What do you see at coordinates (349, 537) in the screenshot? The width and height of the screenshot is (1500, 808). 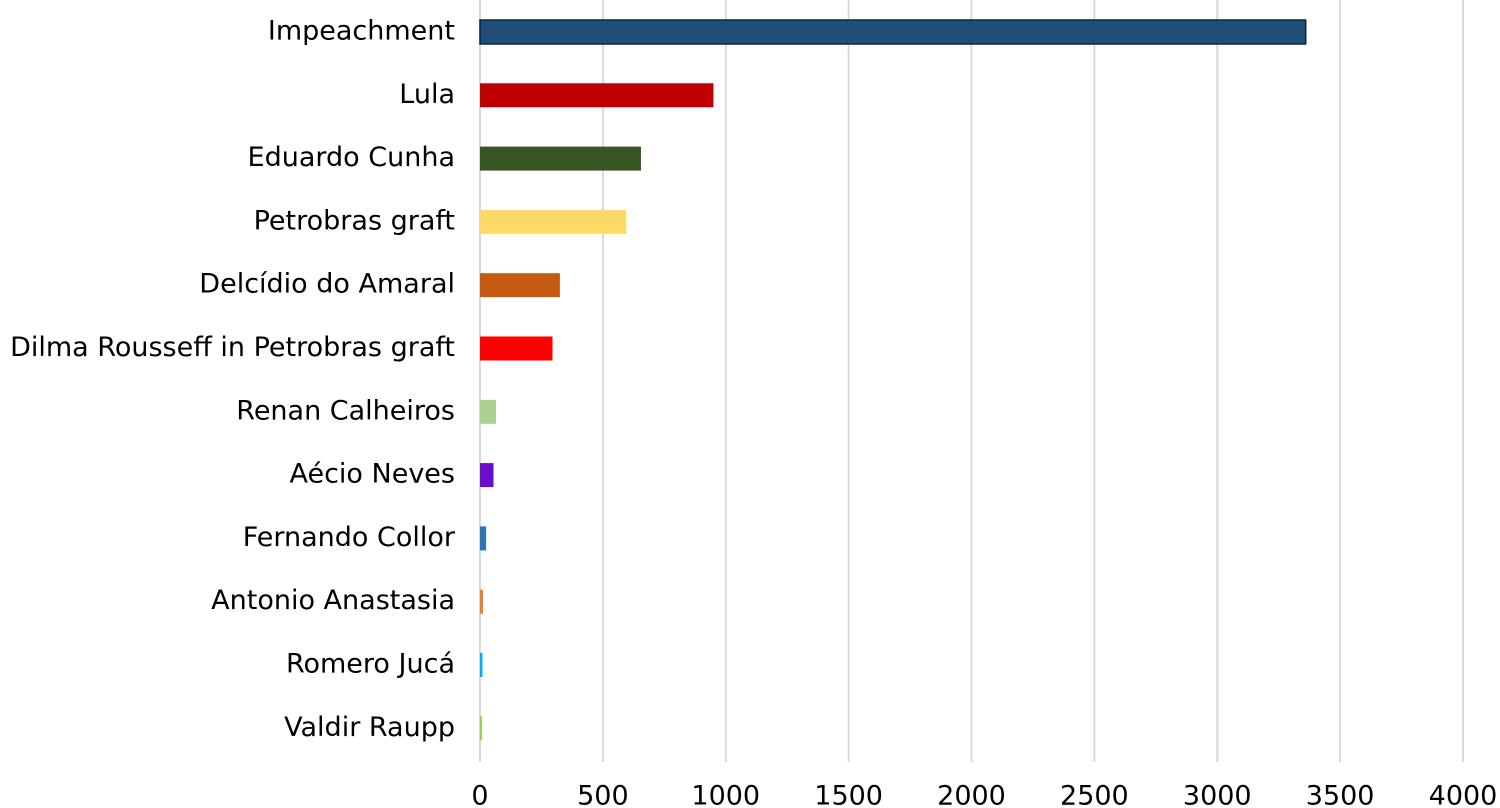 I see `category-label: Fernando Collor` at bounding box center [349, 537].